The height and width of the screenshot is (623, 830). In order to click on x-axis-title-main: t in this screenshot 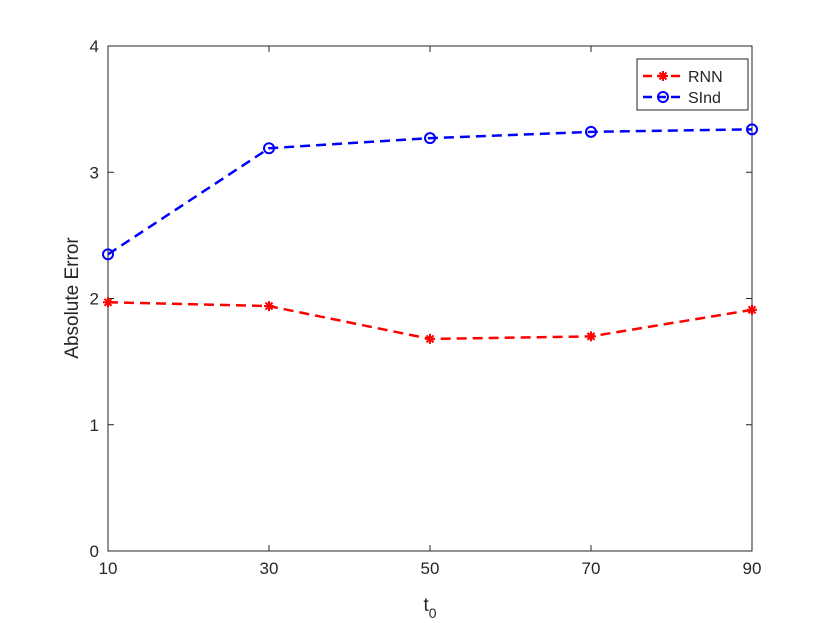, I will do `click(426, 605)`.